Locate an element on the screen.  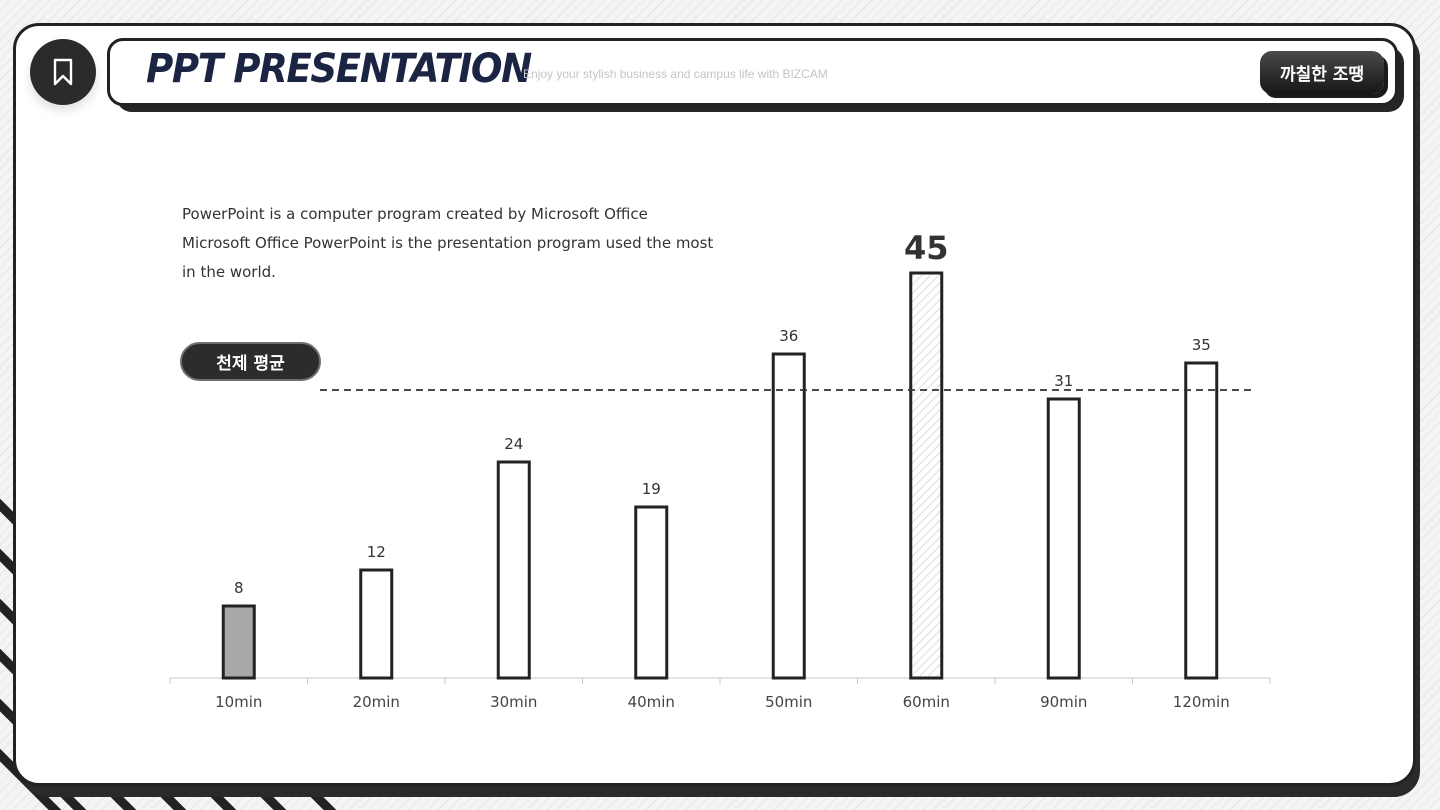
bookmark-icon is located at coordinates (63, 72).